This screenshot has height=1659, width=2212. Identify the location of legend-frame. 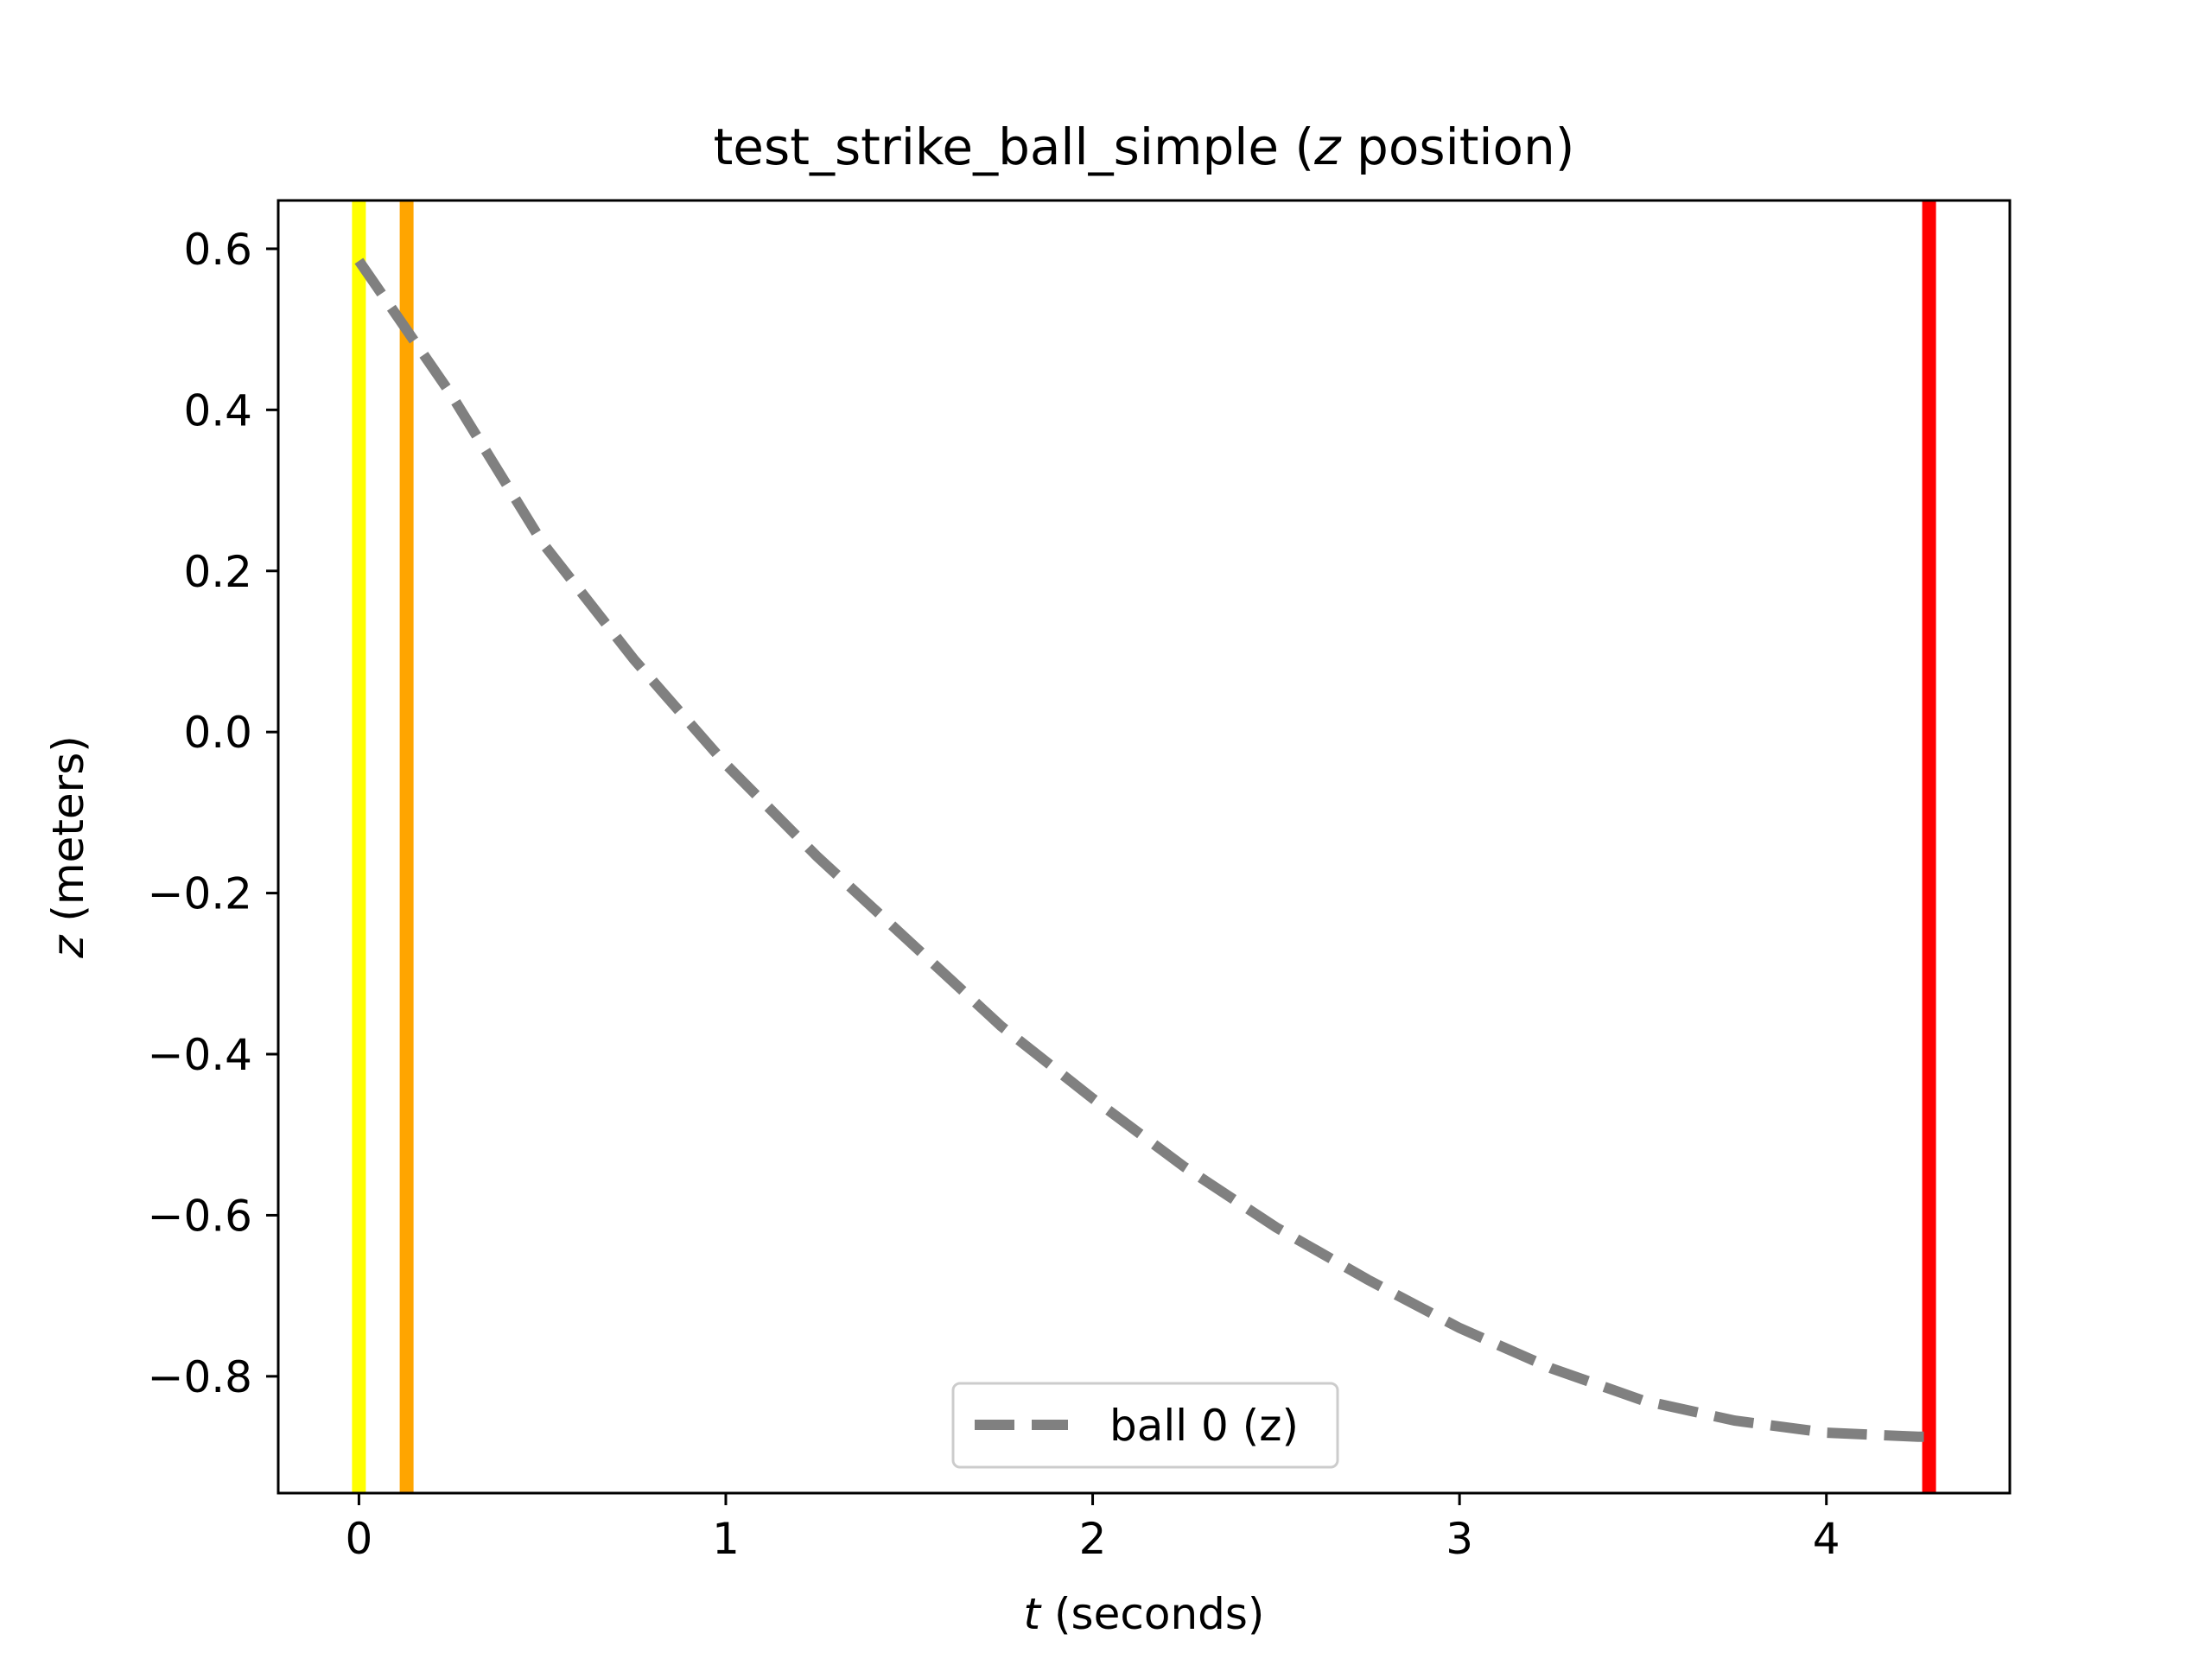
(1145, 1425).